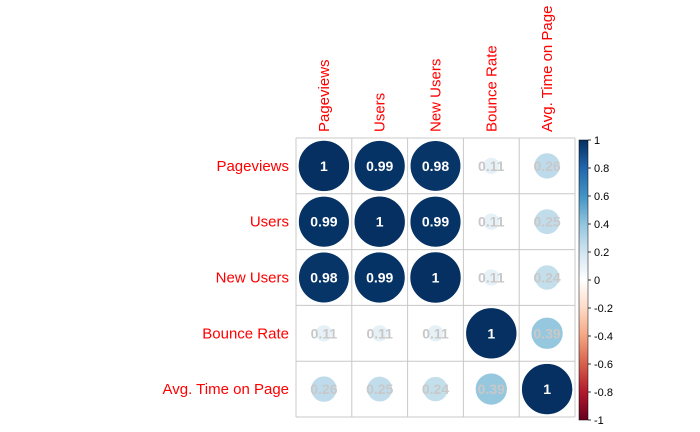  I want to click on column-label: Avg. Time on Page, so click(547, 69).